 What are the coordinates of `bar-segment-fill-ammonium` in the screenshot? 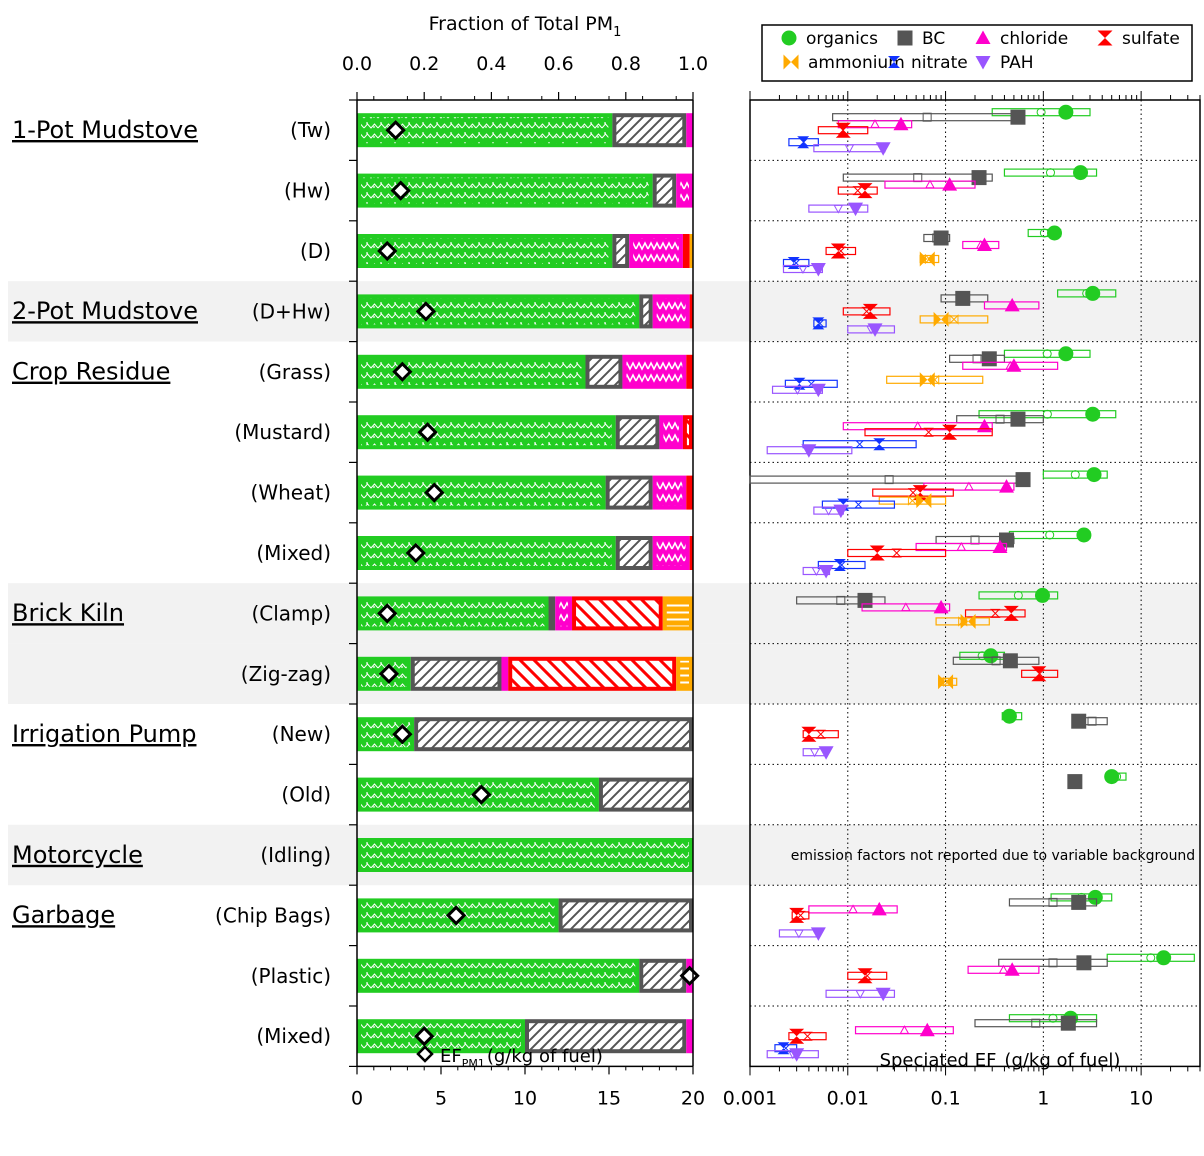 It's located at (677, 613).